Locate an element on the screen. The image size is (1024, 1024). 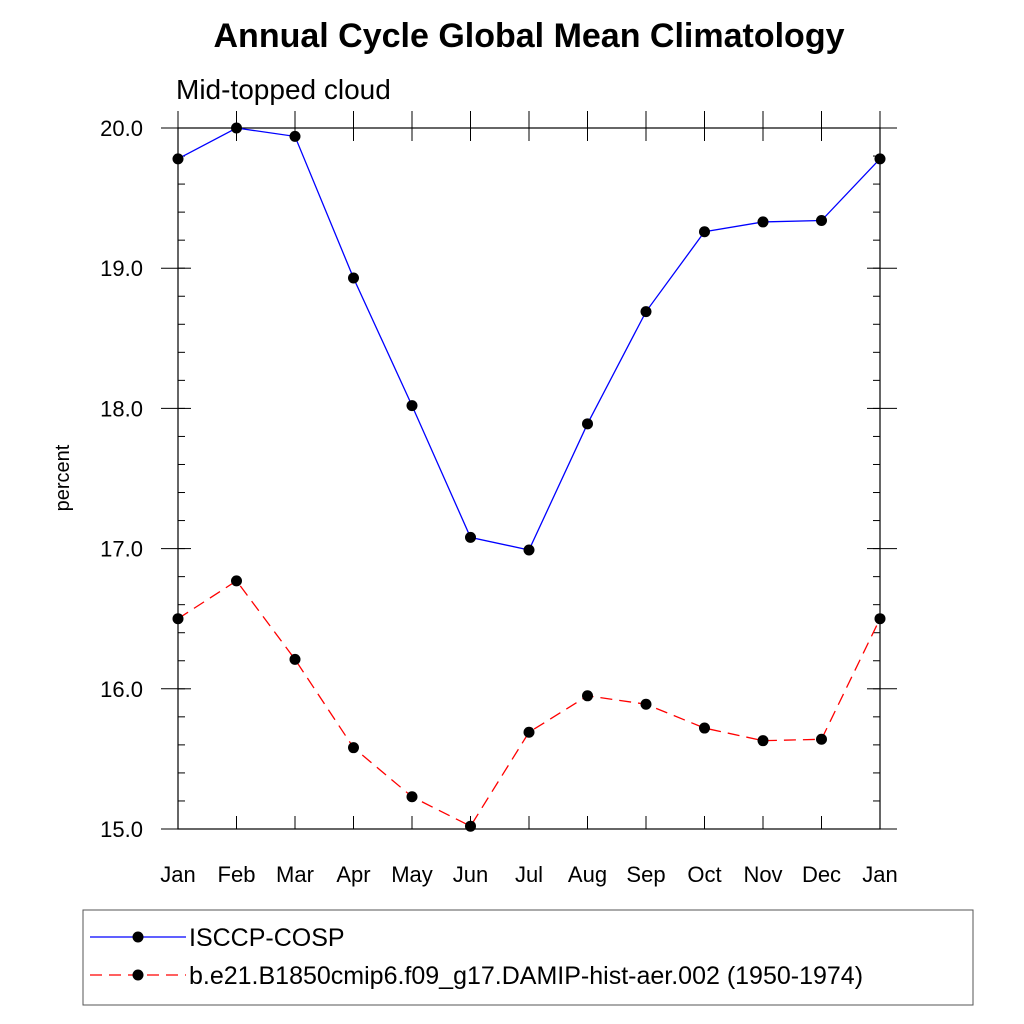
x-tick-labels: Jan Feb Mar Apr May Jun Jul Aug Sep Oct Nov Dec Jan is located at coordinates (528, 874).